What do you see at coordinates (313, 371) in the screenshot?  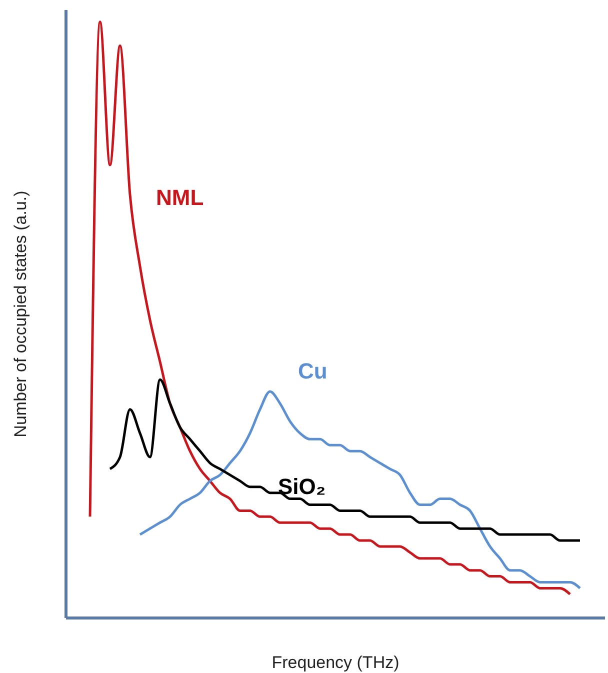 I see `series-label: Cu` at bounding box center [313, 371].